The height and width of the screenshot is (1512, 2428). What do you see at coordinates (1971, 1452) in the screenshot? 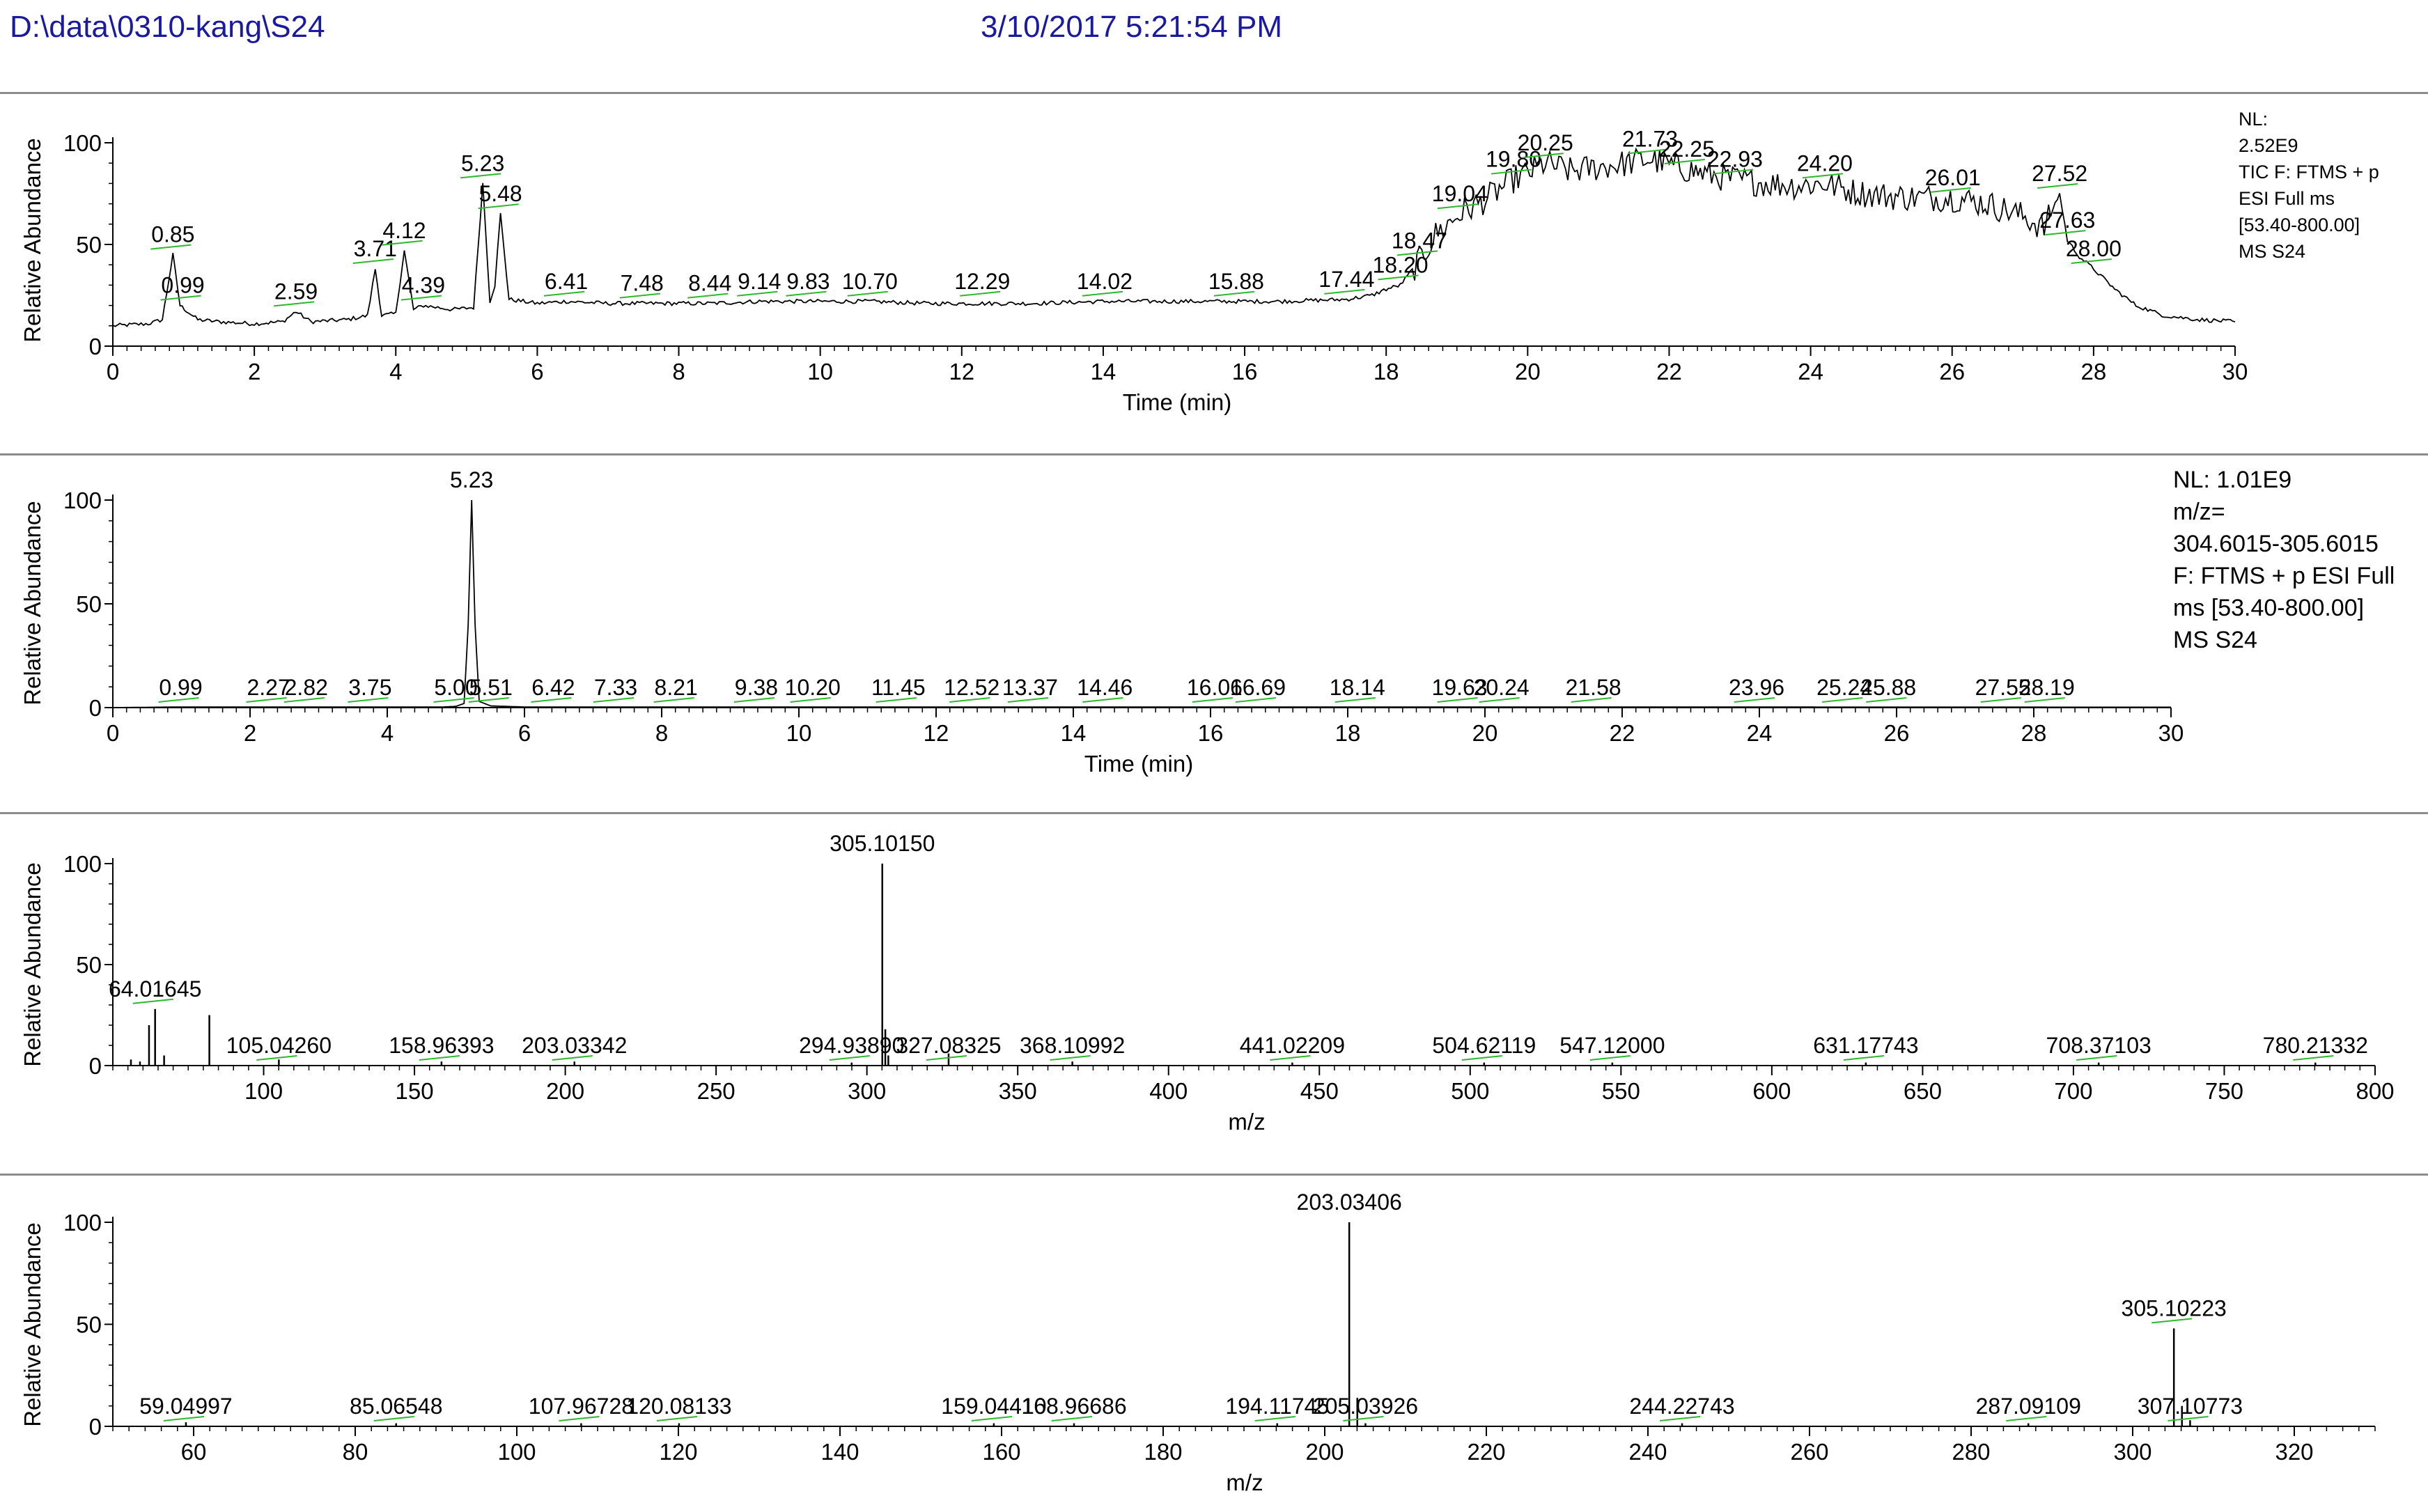
I see `x-tick-label: 280` at bounding box center [1971, 1452].